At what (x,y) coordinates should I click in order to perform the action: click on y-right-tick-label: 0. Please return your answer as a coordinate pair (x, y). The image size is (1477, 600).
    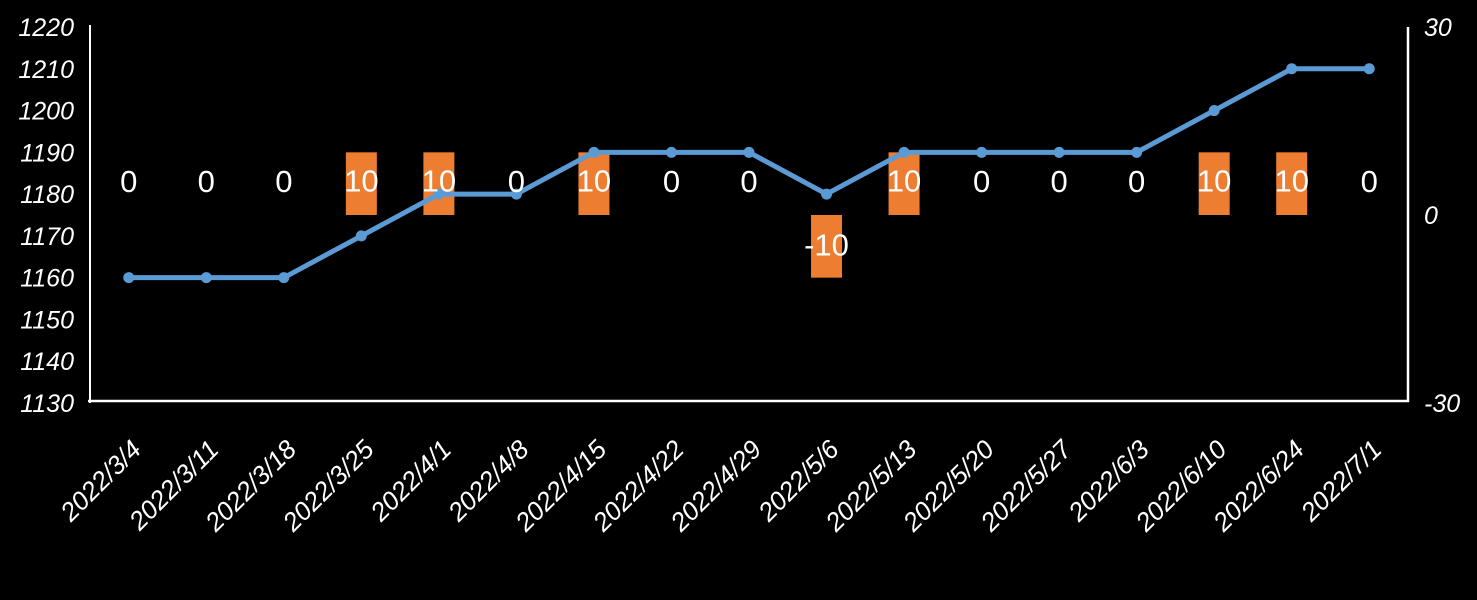
    Looking at the image, I should click on (1431, 216).